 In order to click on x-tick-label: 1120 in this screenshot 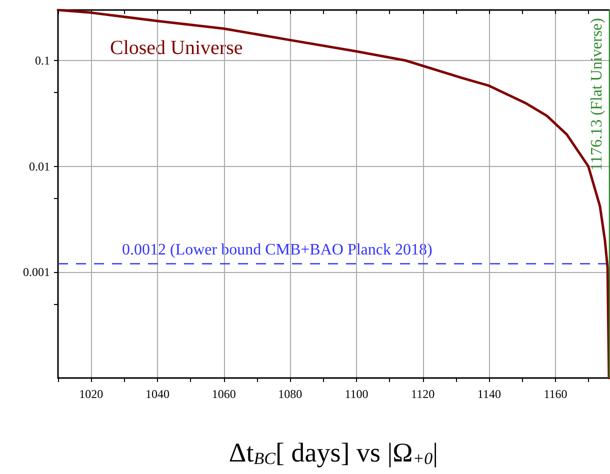, I will do `click(423, 394)`.